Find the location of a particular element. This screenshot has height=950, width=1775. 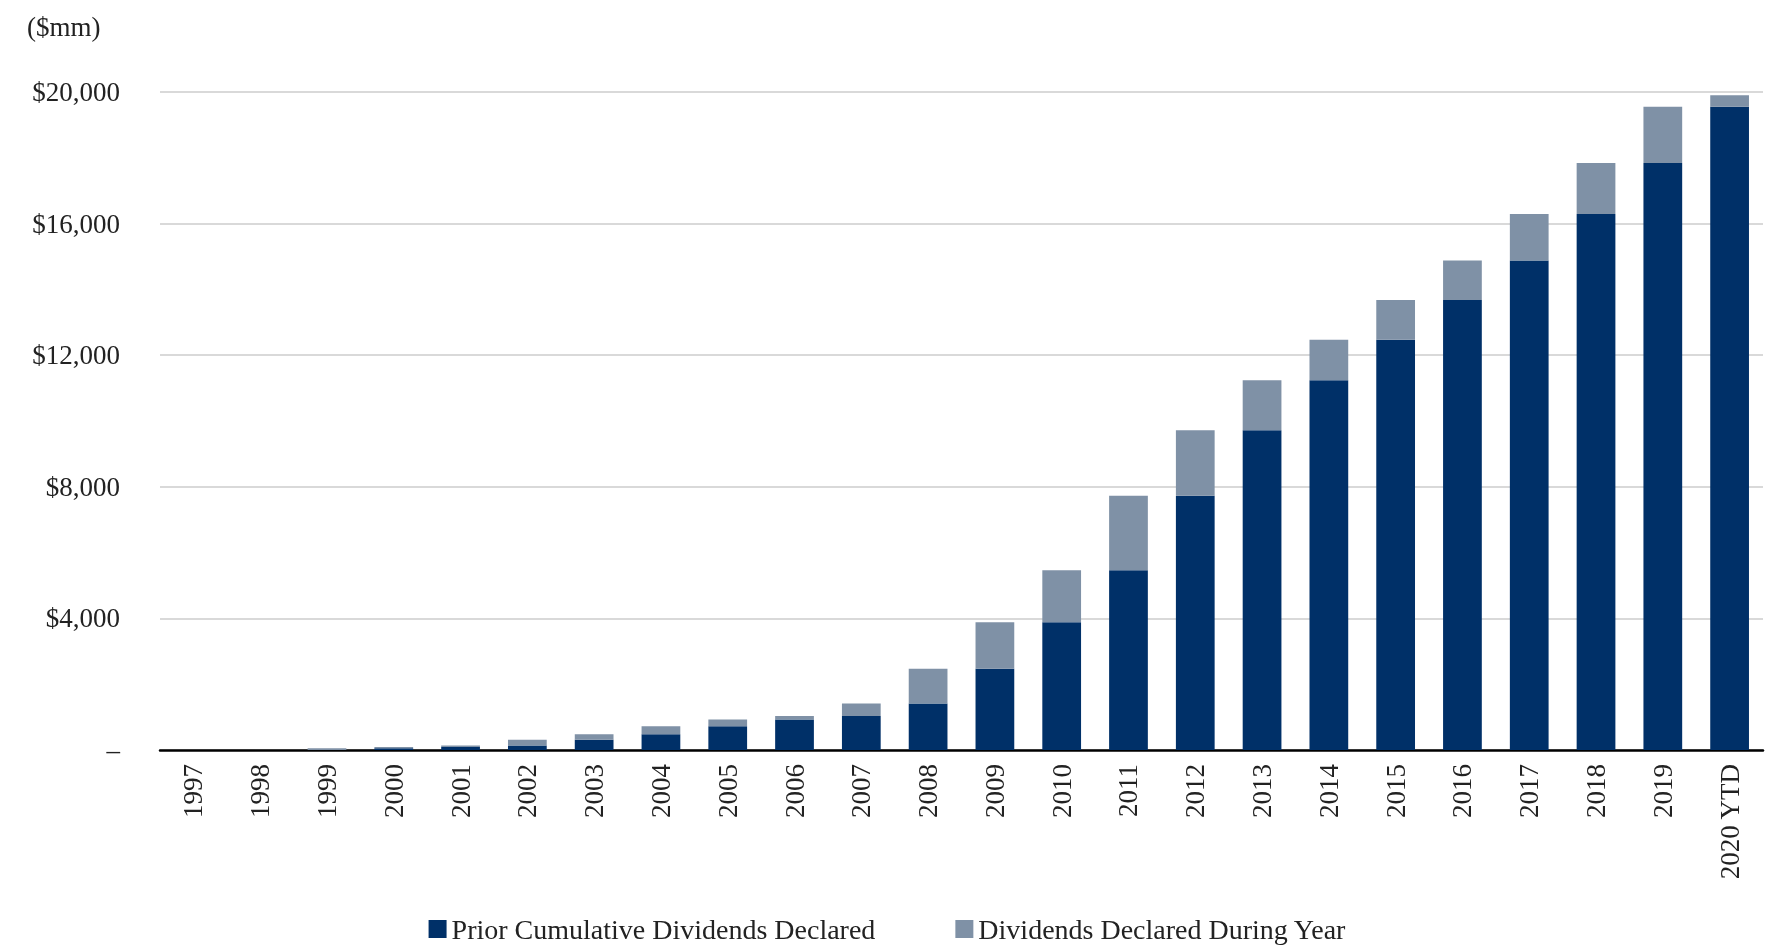

x-tick-label: 2015 is located at coordinates (1395, 791).